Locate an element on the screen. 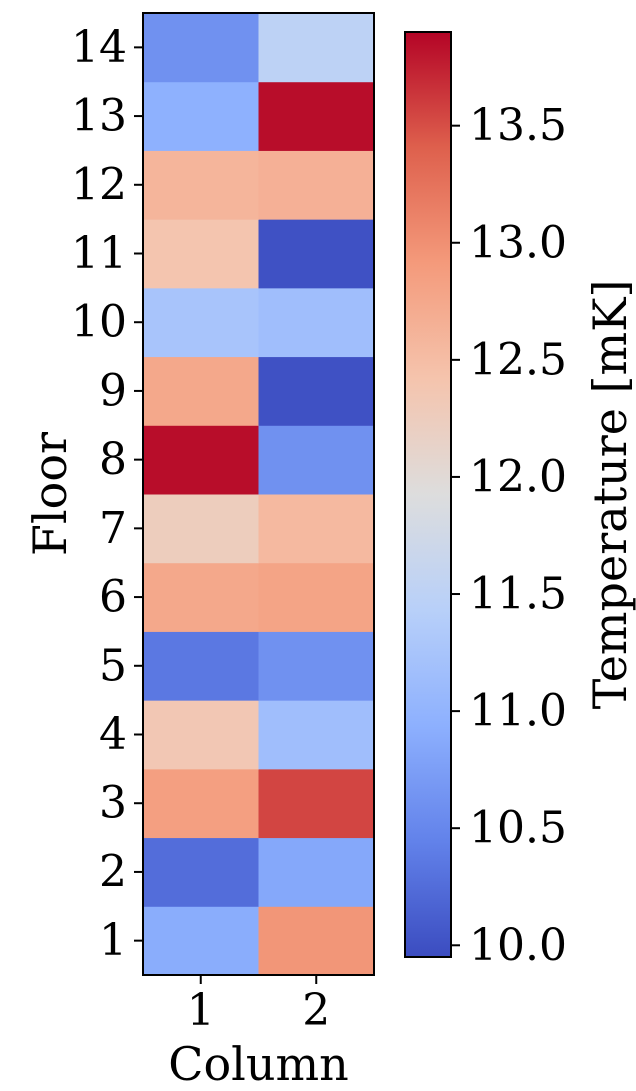 This screenshot has width=636, height=1091. y-tick-label: 6 is located at coordinates (113, 597).